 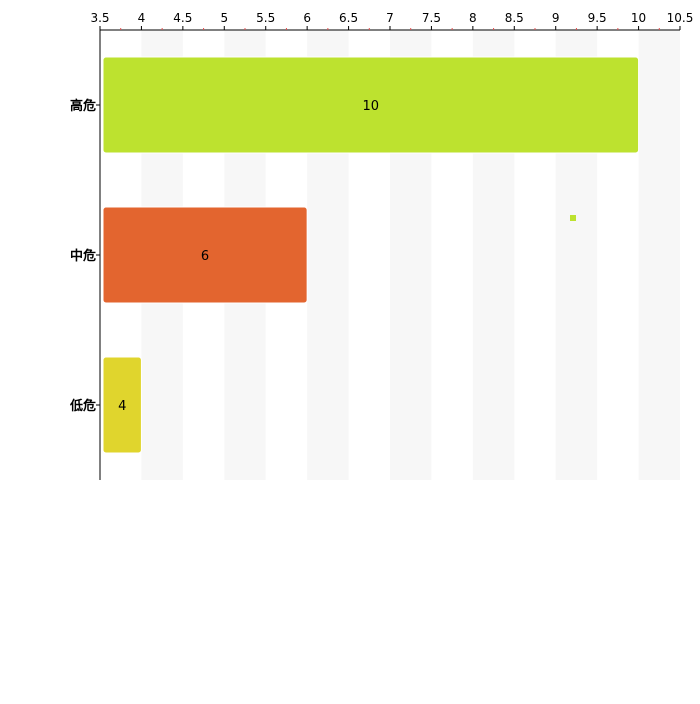 What do you see at coordinates (638, 18) in the screenshot?
I see `x-tick-label: 10` at bounding box center [638, 18].